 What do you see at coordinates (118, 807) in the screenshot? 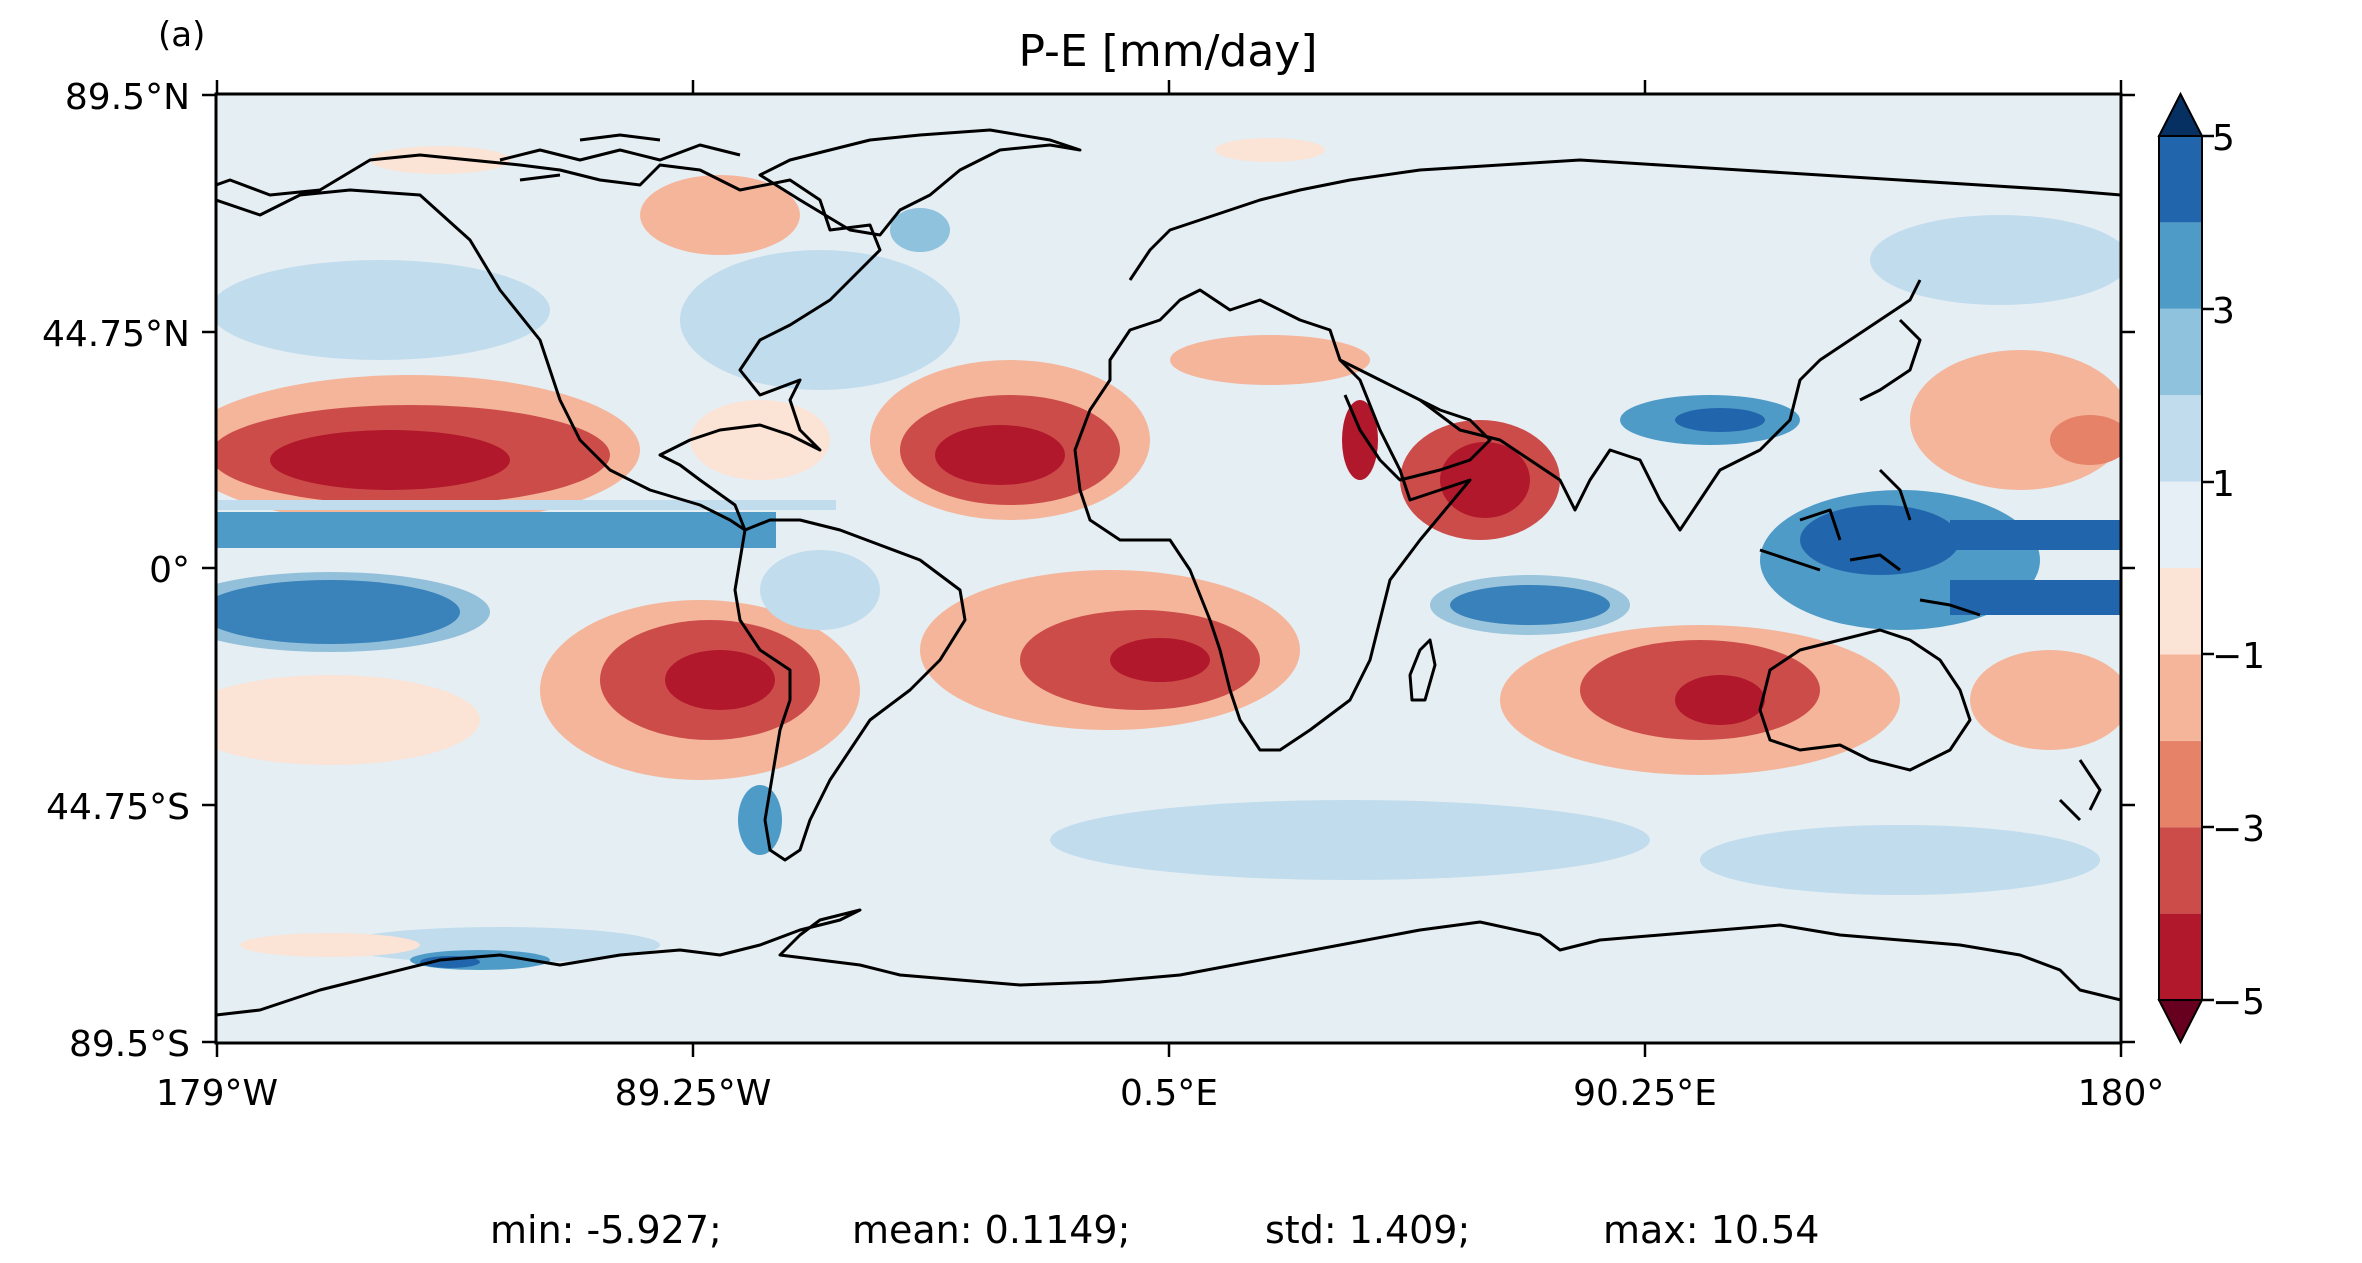
I see `y-tick-label: 44.75°S` at bounding box center [118, 807].